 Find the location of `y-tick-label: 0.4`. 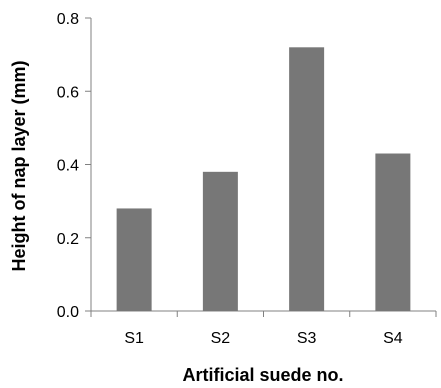

y-tick-label: 0.4 is located at coordinates (68, 166).